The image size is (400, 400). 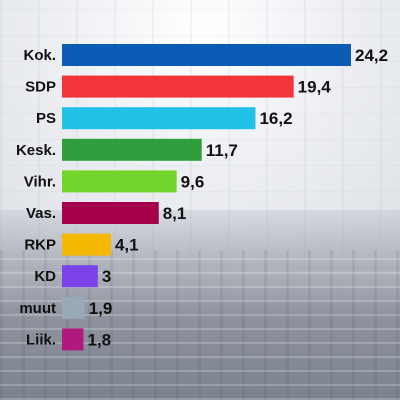 I want to click on value-label: 3, so click(x=106, y=276).